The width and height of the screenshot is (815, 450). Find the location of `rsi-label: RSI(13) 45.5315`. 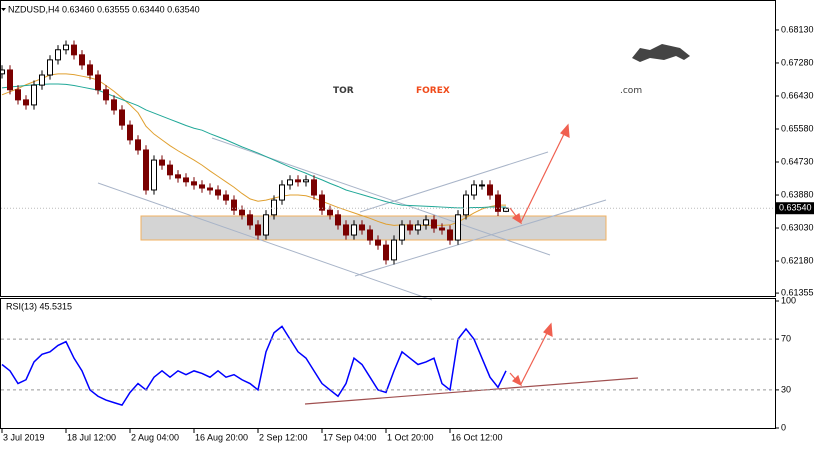

rsi-label: RSI(13) 45.5315 is located at coordinates (39, 306).